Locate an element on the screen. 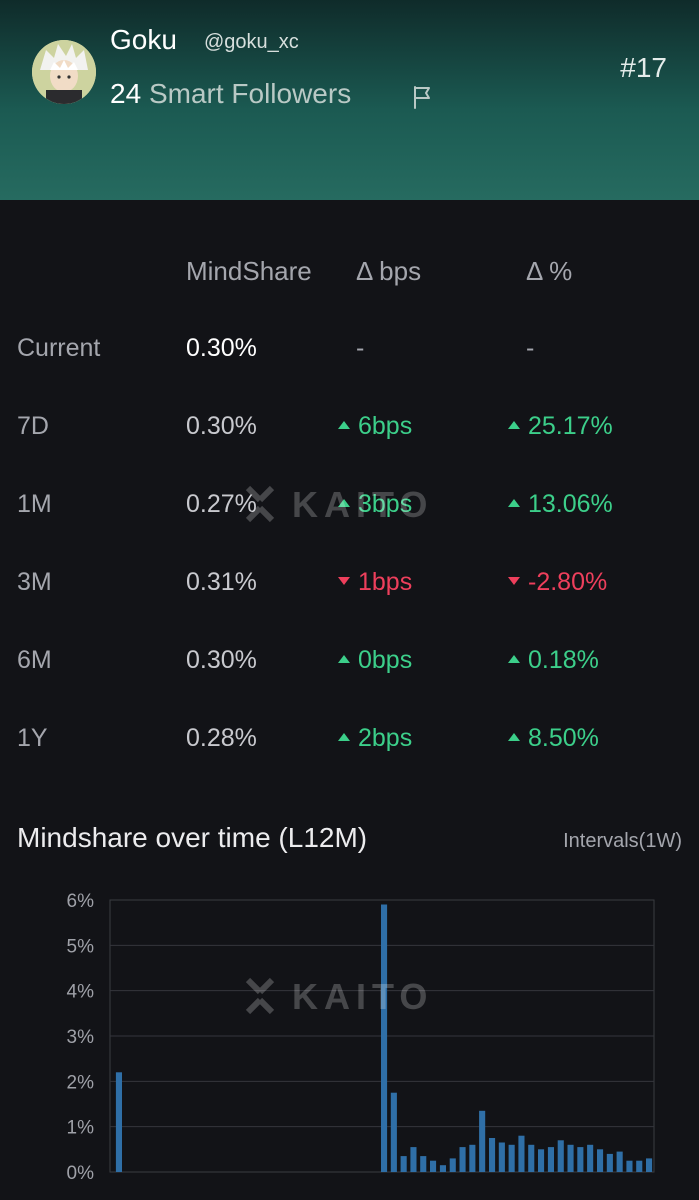  y-tick-label: 0% is located at coordinates (81, 1173).